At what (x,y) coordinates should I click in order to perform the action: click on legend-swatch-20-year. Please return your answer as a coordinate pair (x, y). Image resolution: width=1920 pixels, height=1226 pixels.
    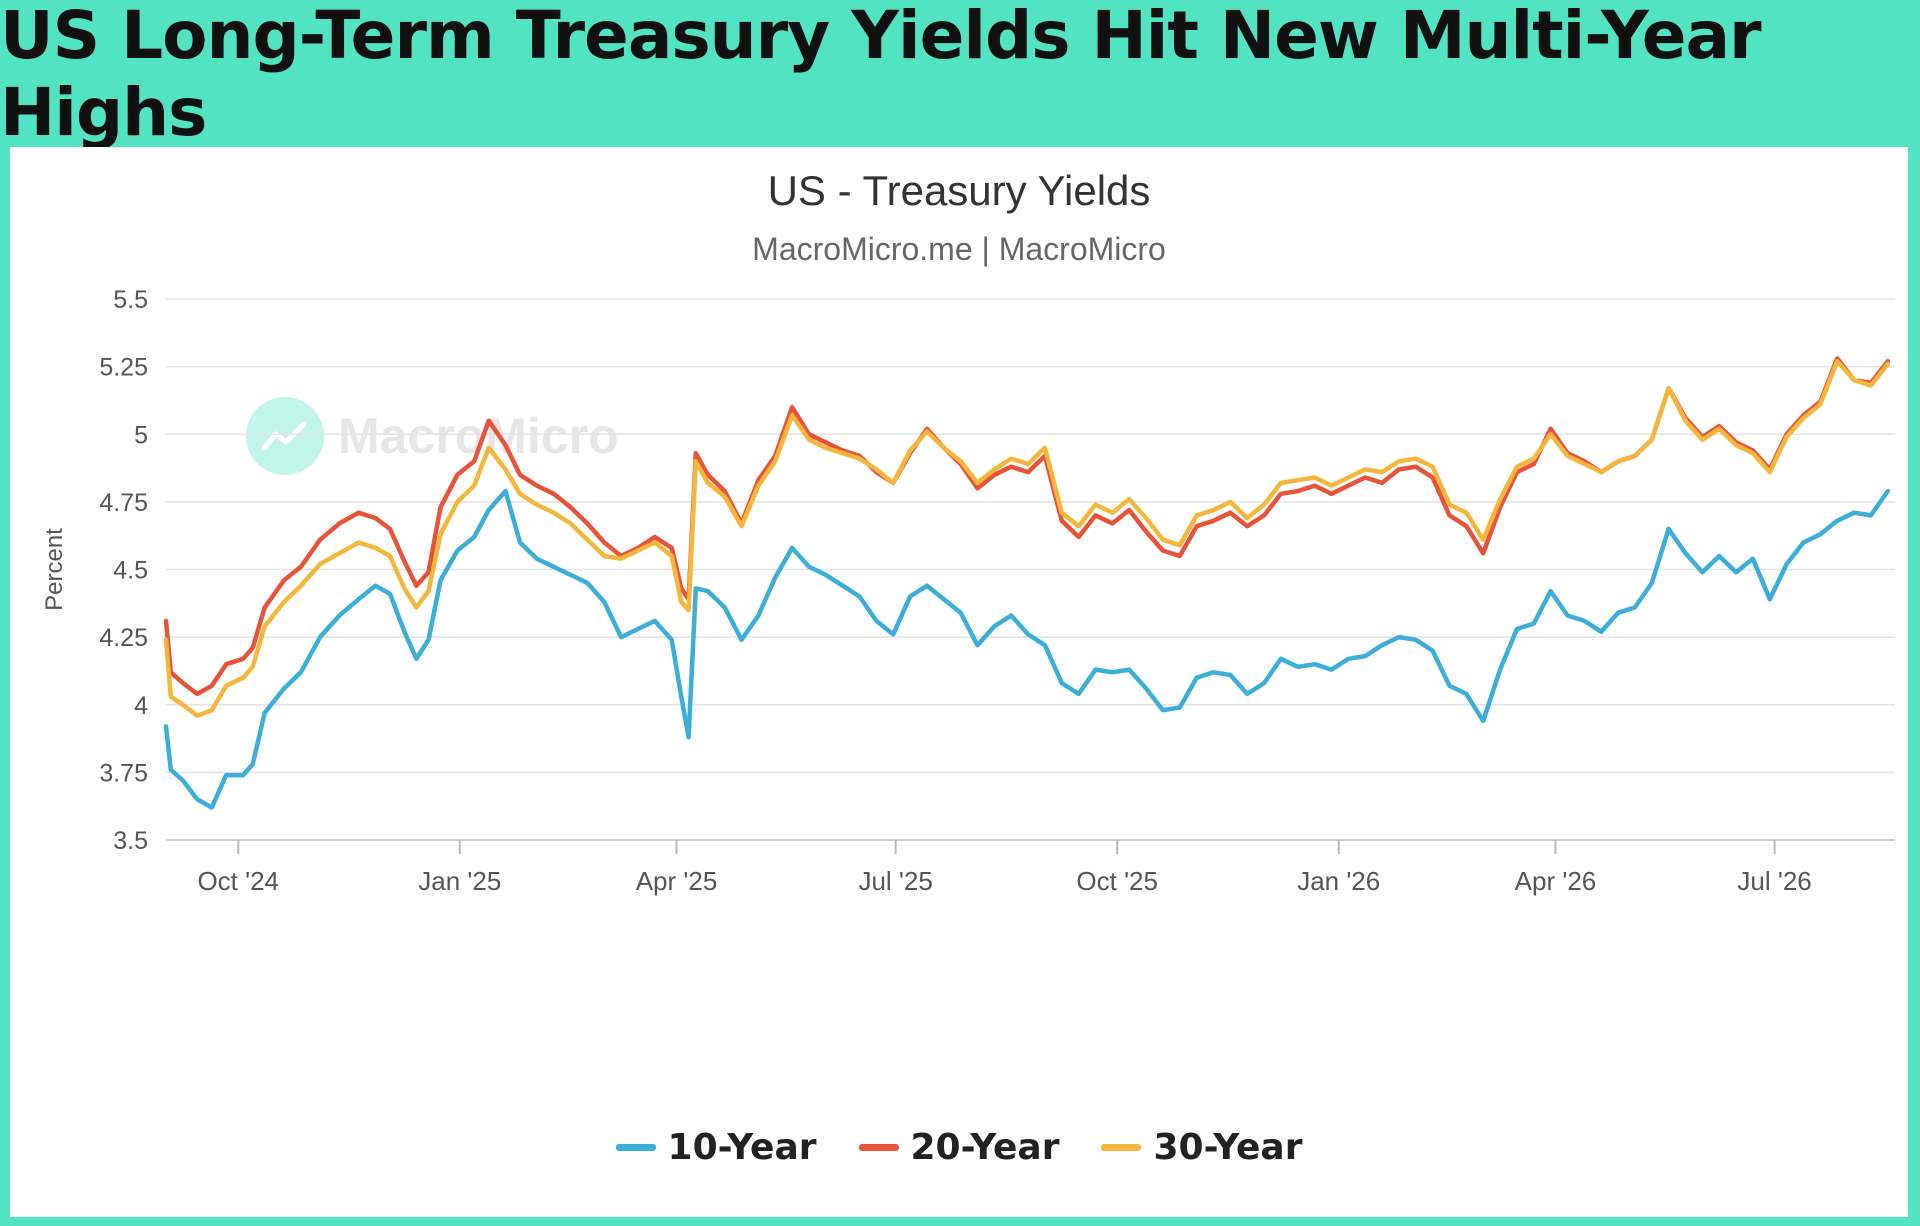
    Looking at the image, I should click on (878, 1147).